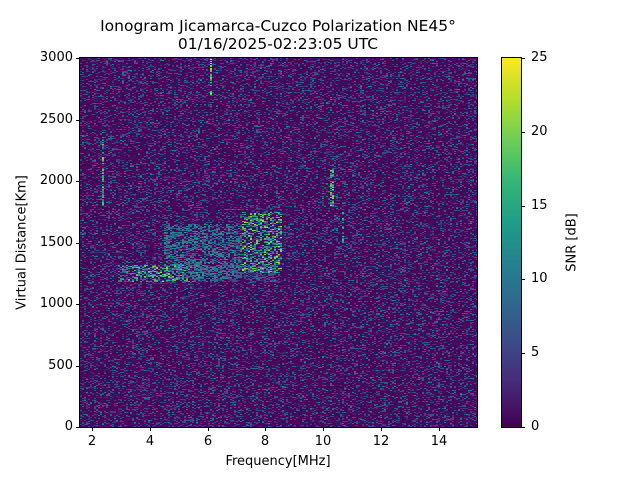 This screenshot has width=640, height=480. I want to click on y-tick-label: 0, so click(68, 426).